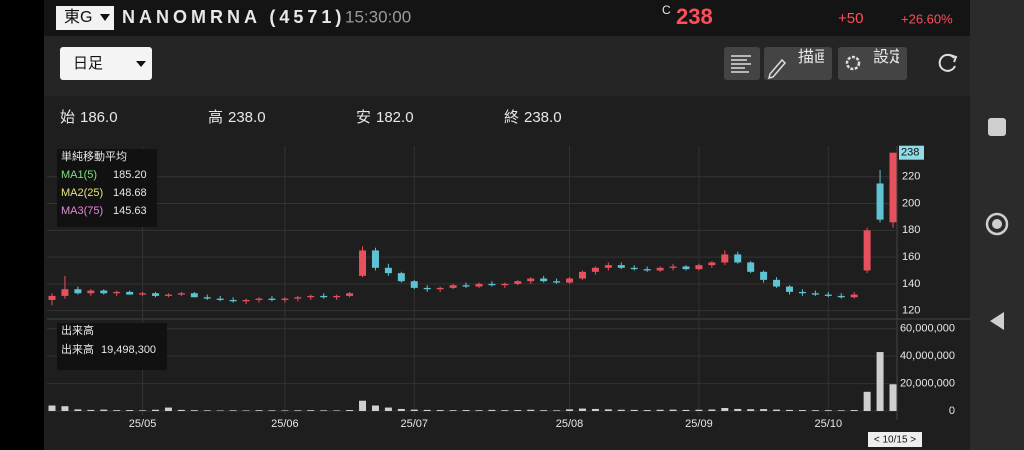  Describe the element at coordinates (247, 117) in the screenshot. I see `ohlc-value: 238.0` at that location.